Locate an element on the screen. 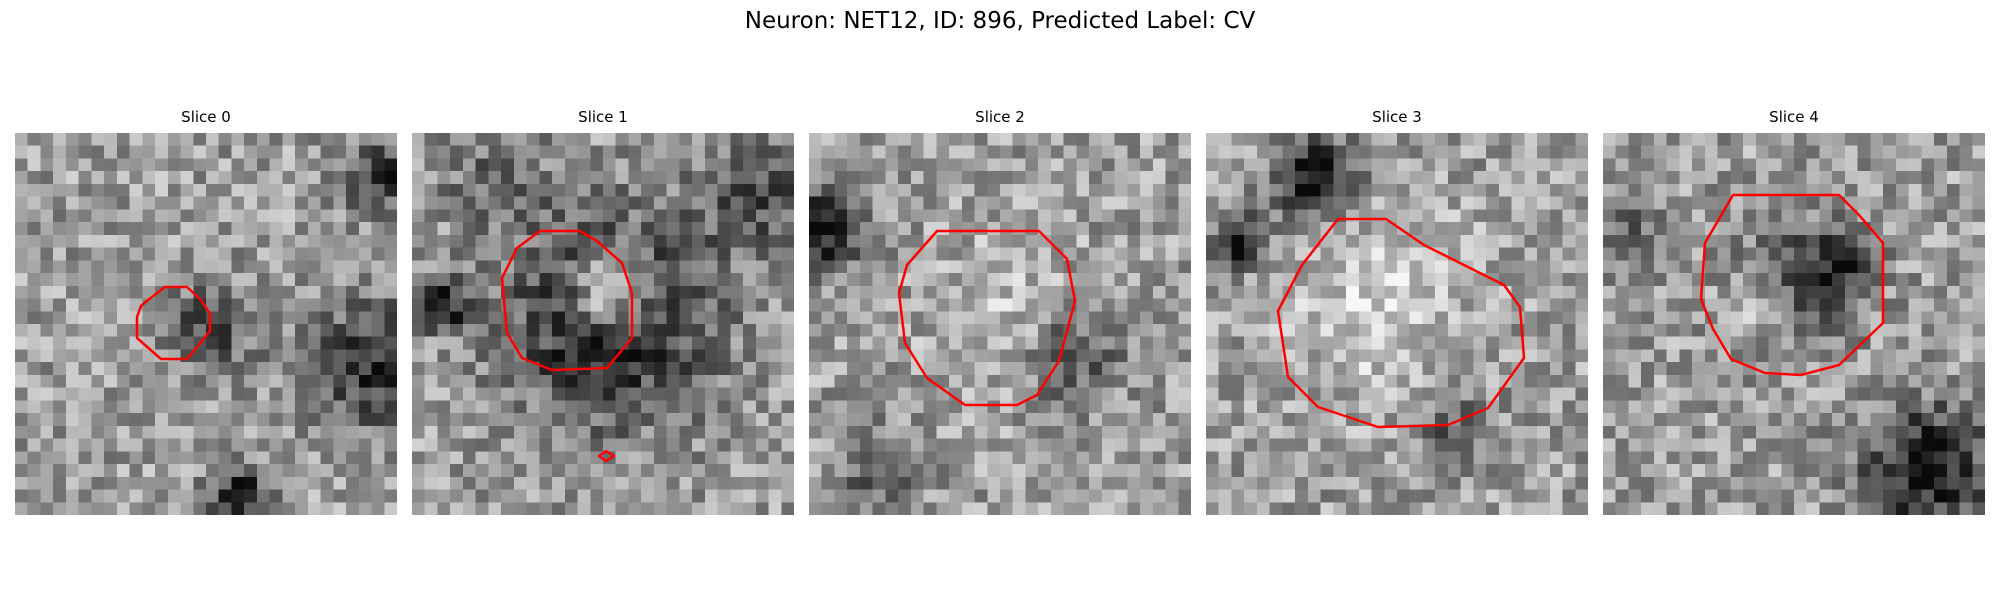 This screenshot has width=2000, height=600. slice-title-1: Slice 1 is located at coordinates (603, 117).